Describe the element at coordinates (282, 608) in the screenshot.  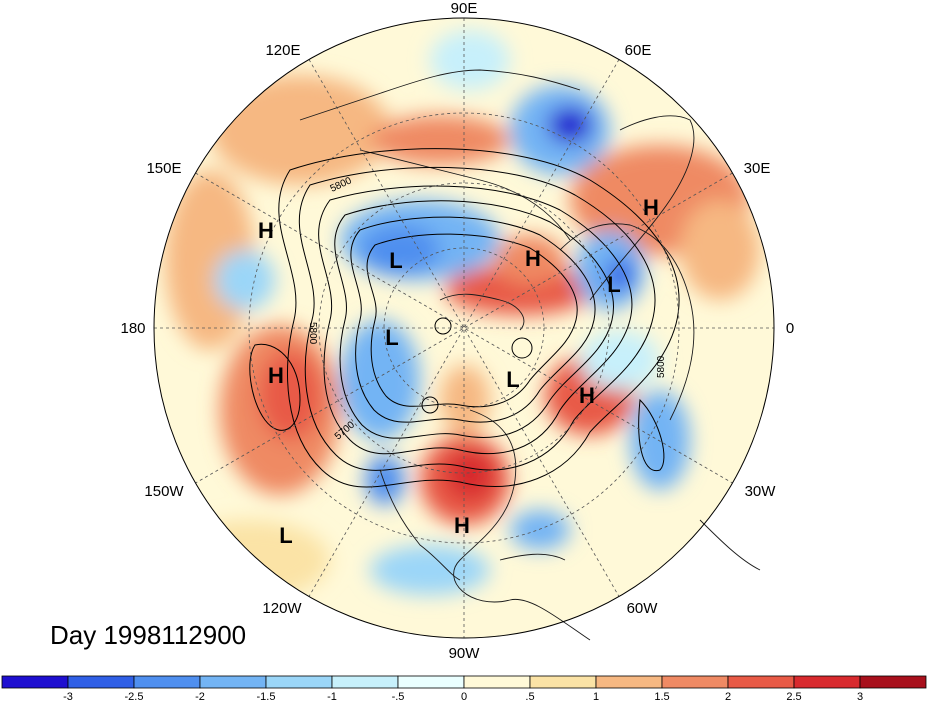
I see `lon-label-120w: 120W` at that location.